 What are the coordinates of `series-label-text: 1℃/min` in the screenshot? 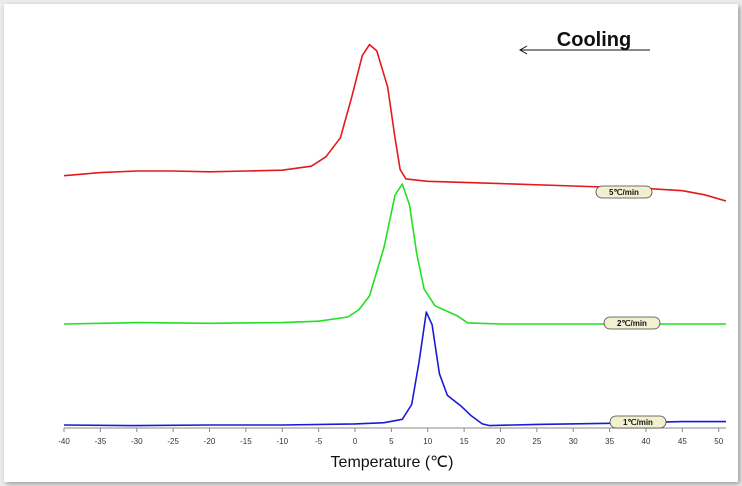 It's located at (638, 422).